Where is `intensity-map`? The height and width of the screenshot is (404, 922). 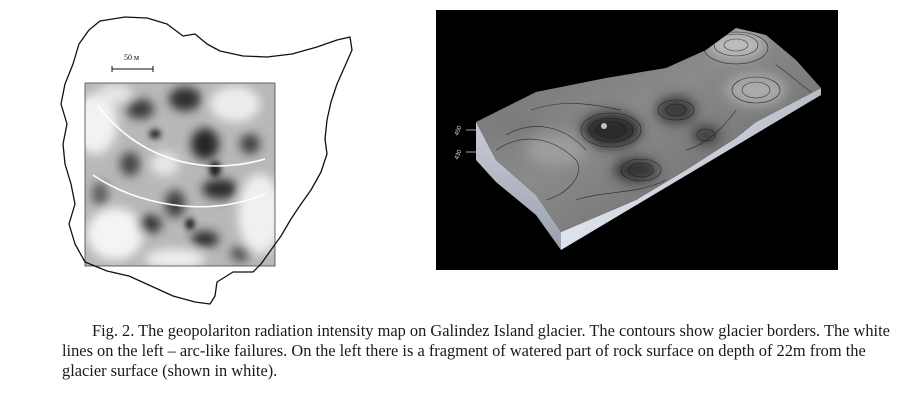
intensity-map is located at coordinates (180, 174).